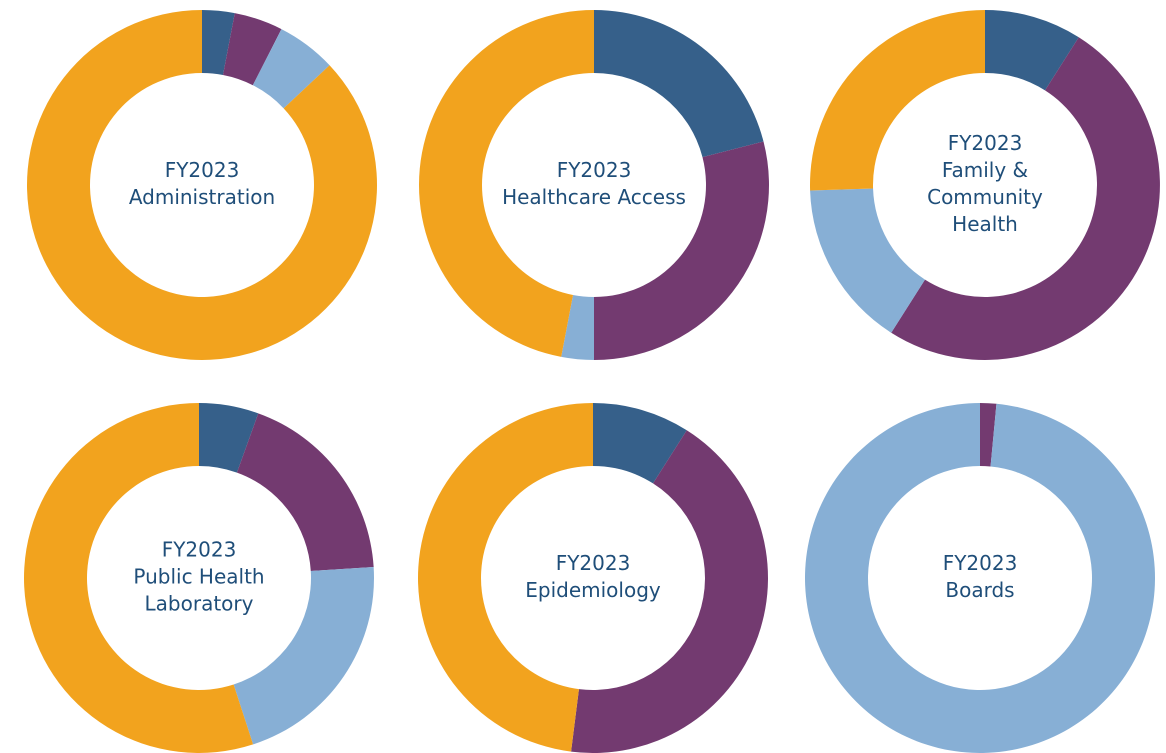  What do you see at coordinates (594, 197) in the screenshot?
I see `donut-label: Healthcare Access` at bounding box center [594, 197].